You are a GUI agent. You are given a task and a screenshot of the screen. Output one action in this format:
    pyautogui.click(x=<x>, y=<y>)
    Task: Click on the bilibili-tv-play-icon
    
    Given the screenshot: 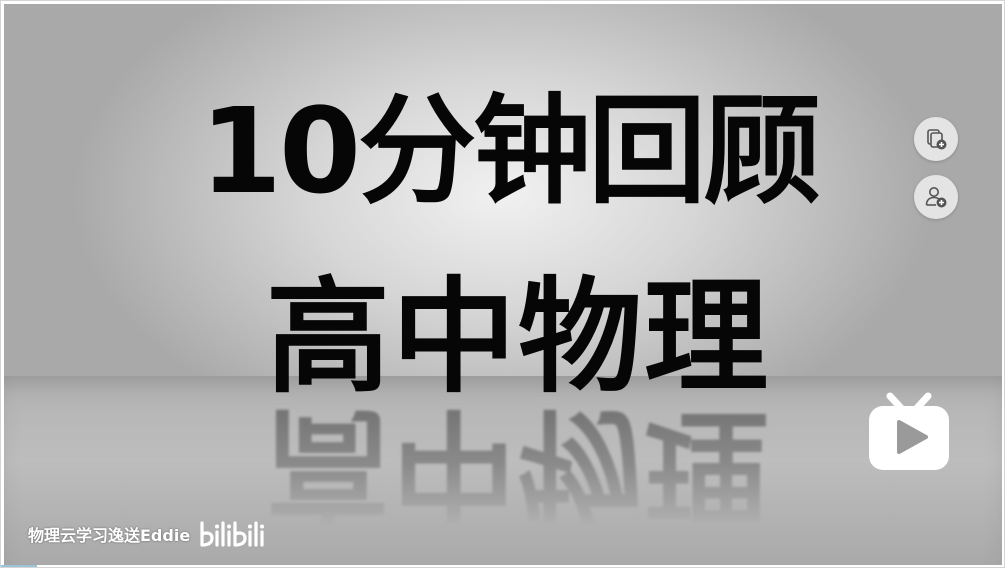 What is the action you would take?
    pyautogui.click(x=909, y=432)
    